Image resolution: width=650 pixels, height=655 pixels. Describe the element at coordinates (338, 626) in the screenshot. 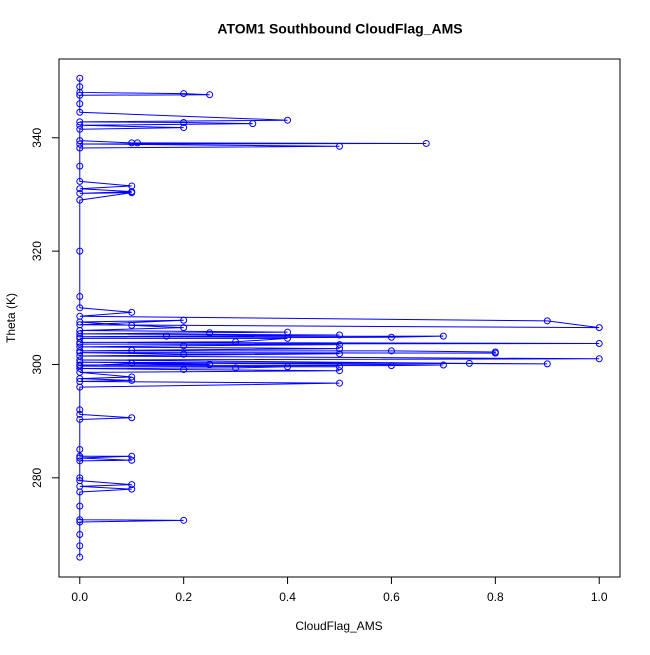

I see `x-axis-label: CloudFlag_AMS` at that location.